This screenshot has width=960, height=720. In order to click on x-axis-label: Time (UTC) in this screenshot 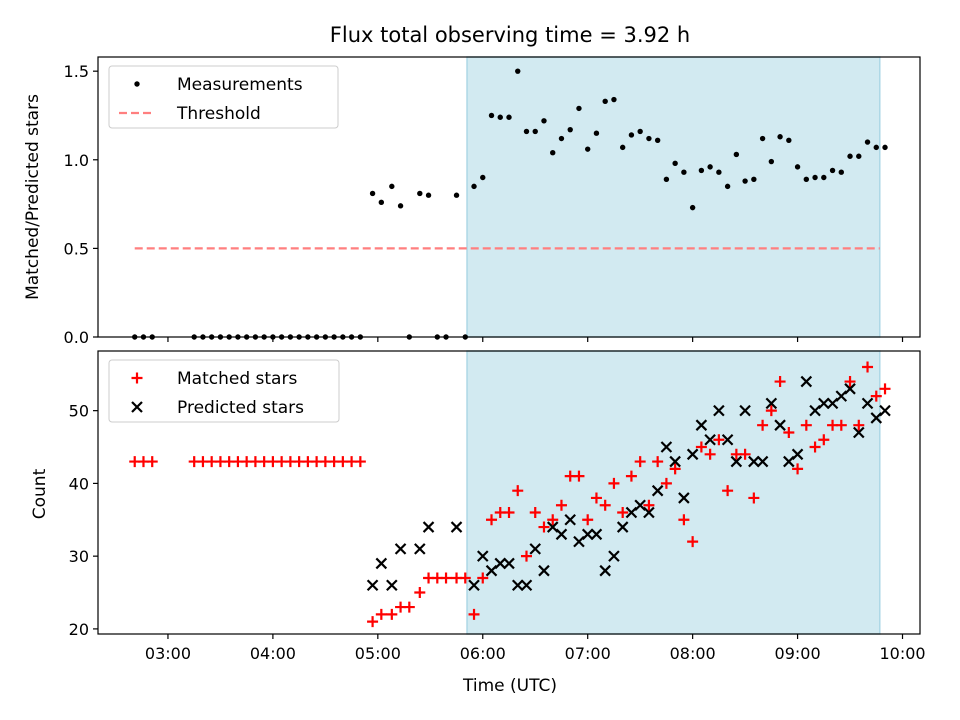, I will do `click(509, 686)`.